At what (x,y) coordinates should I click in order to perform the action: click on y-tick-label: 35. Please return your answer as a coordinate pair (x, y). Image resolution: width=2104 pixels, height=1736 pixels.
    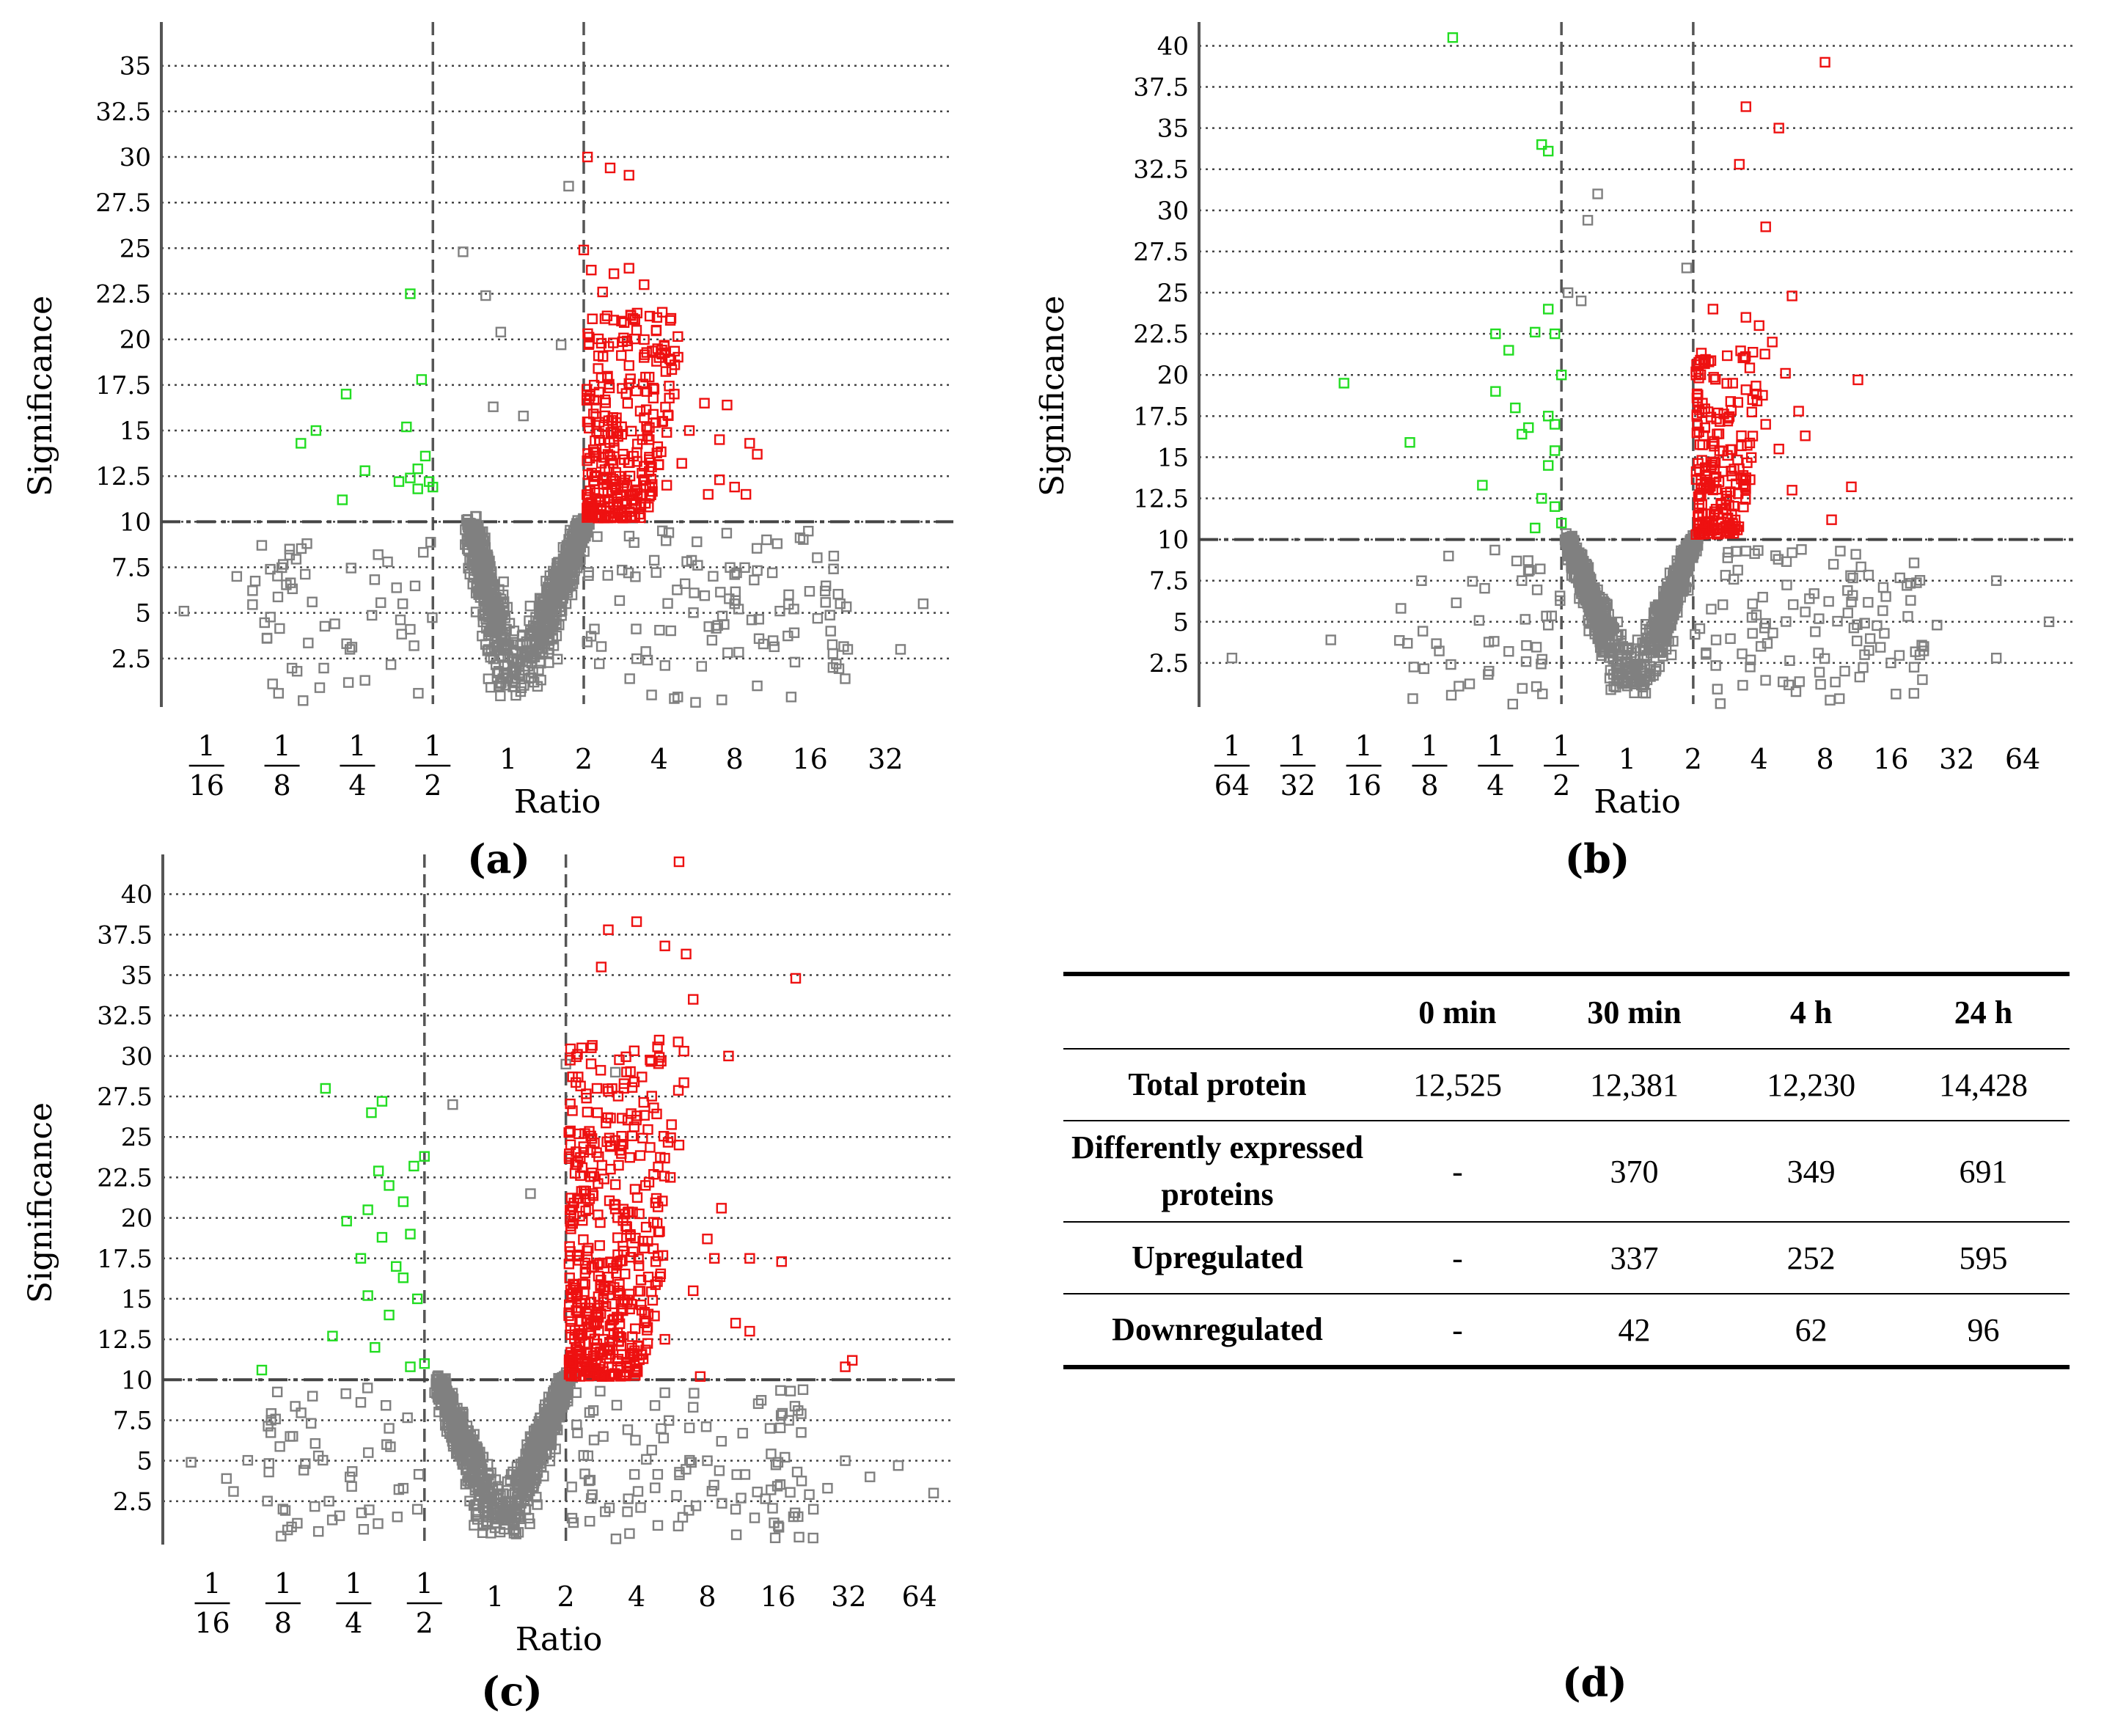
    Looking at the image, I should click on (137, 976).